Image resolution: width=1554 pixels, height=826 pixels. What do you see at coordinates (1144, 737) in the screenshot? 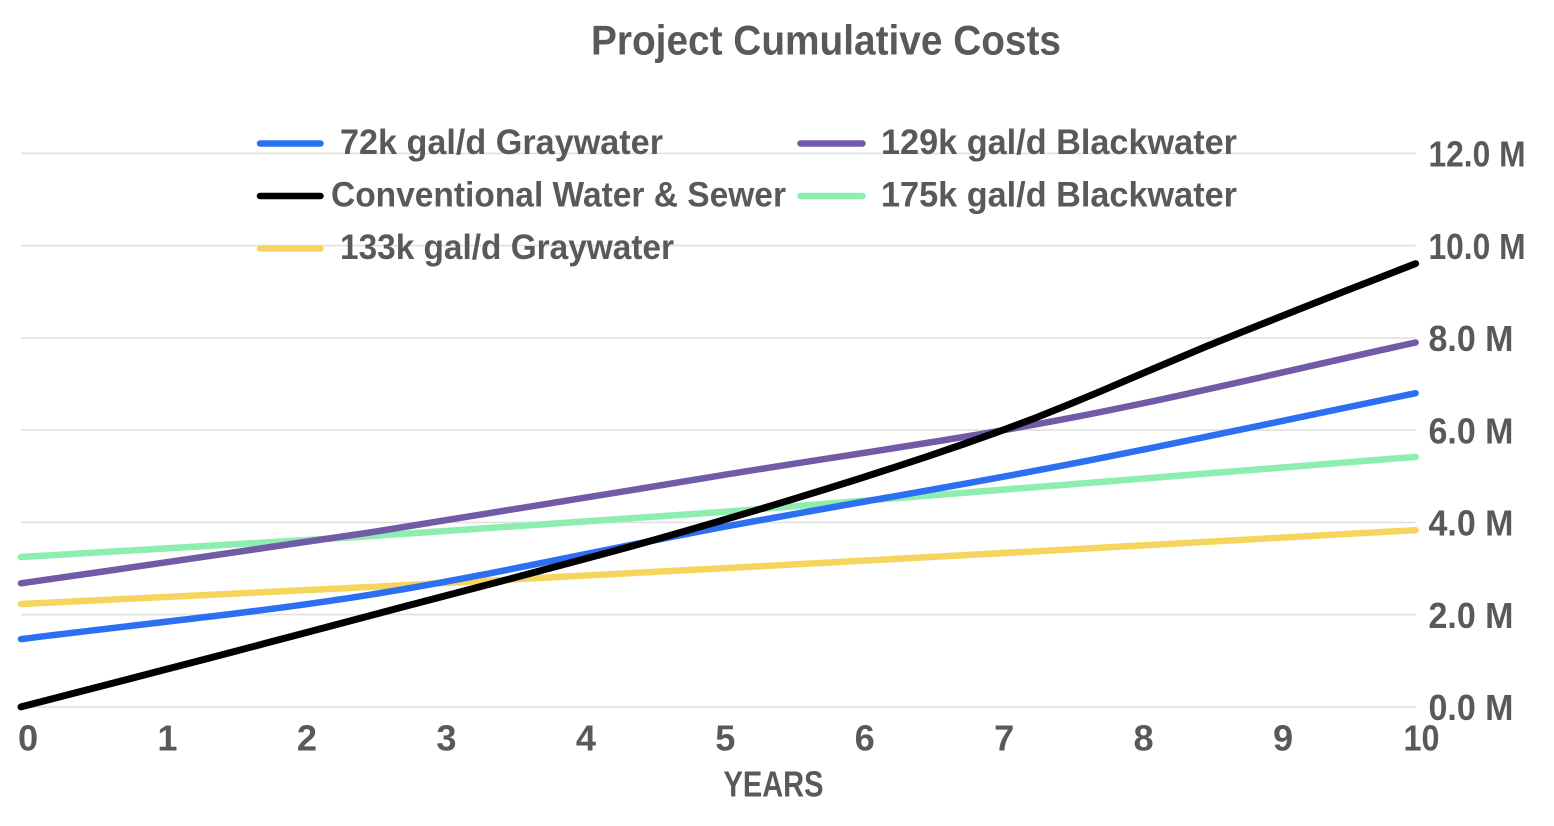
I see `svg-text: 8` at bounding box center [1144, 737].